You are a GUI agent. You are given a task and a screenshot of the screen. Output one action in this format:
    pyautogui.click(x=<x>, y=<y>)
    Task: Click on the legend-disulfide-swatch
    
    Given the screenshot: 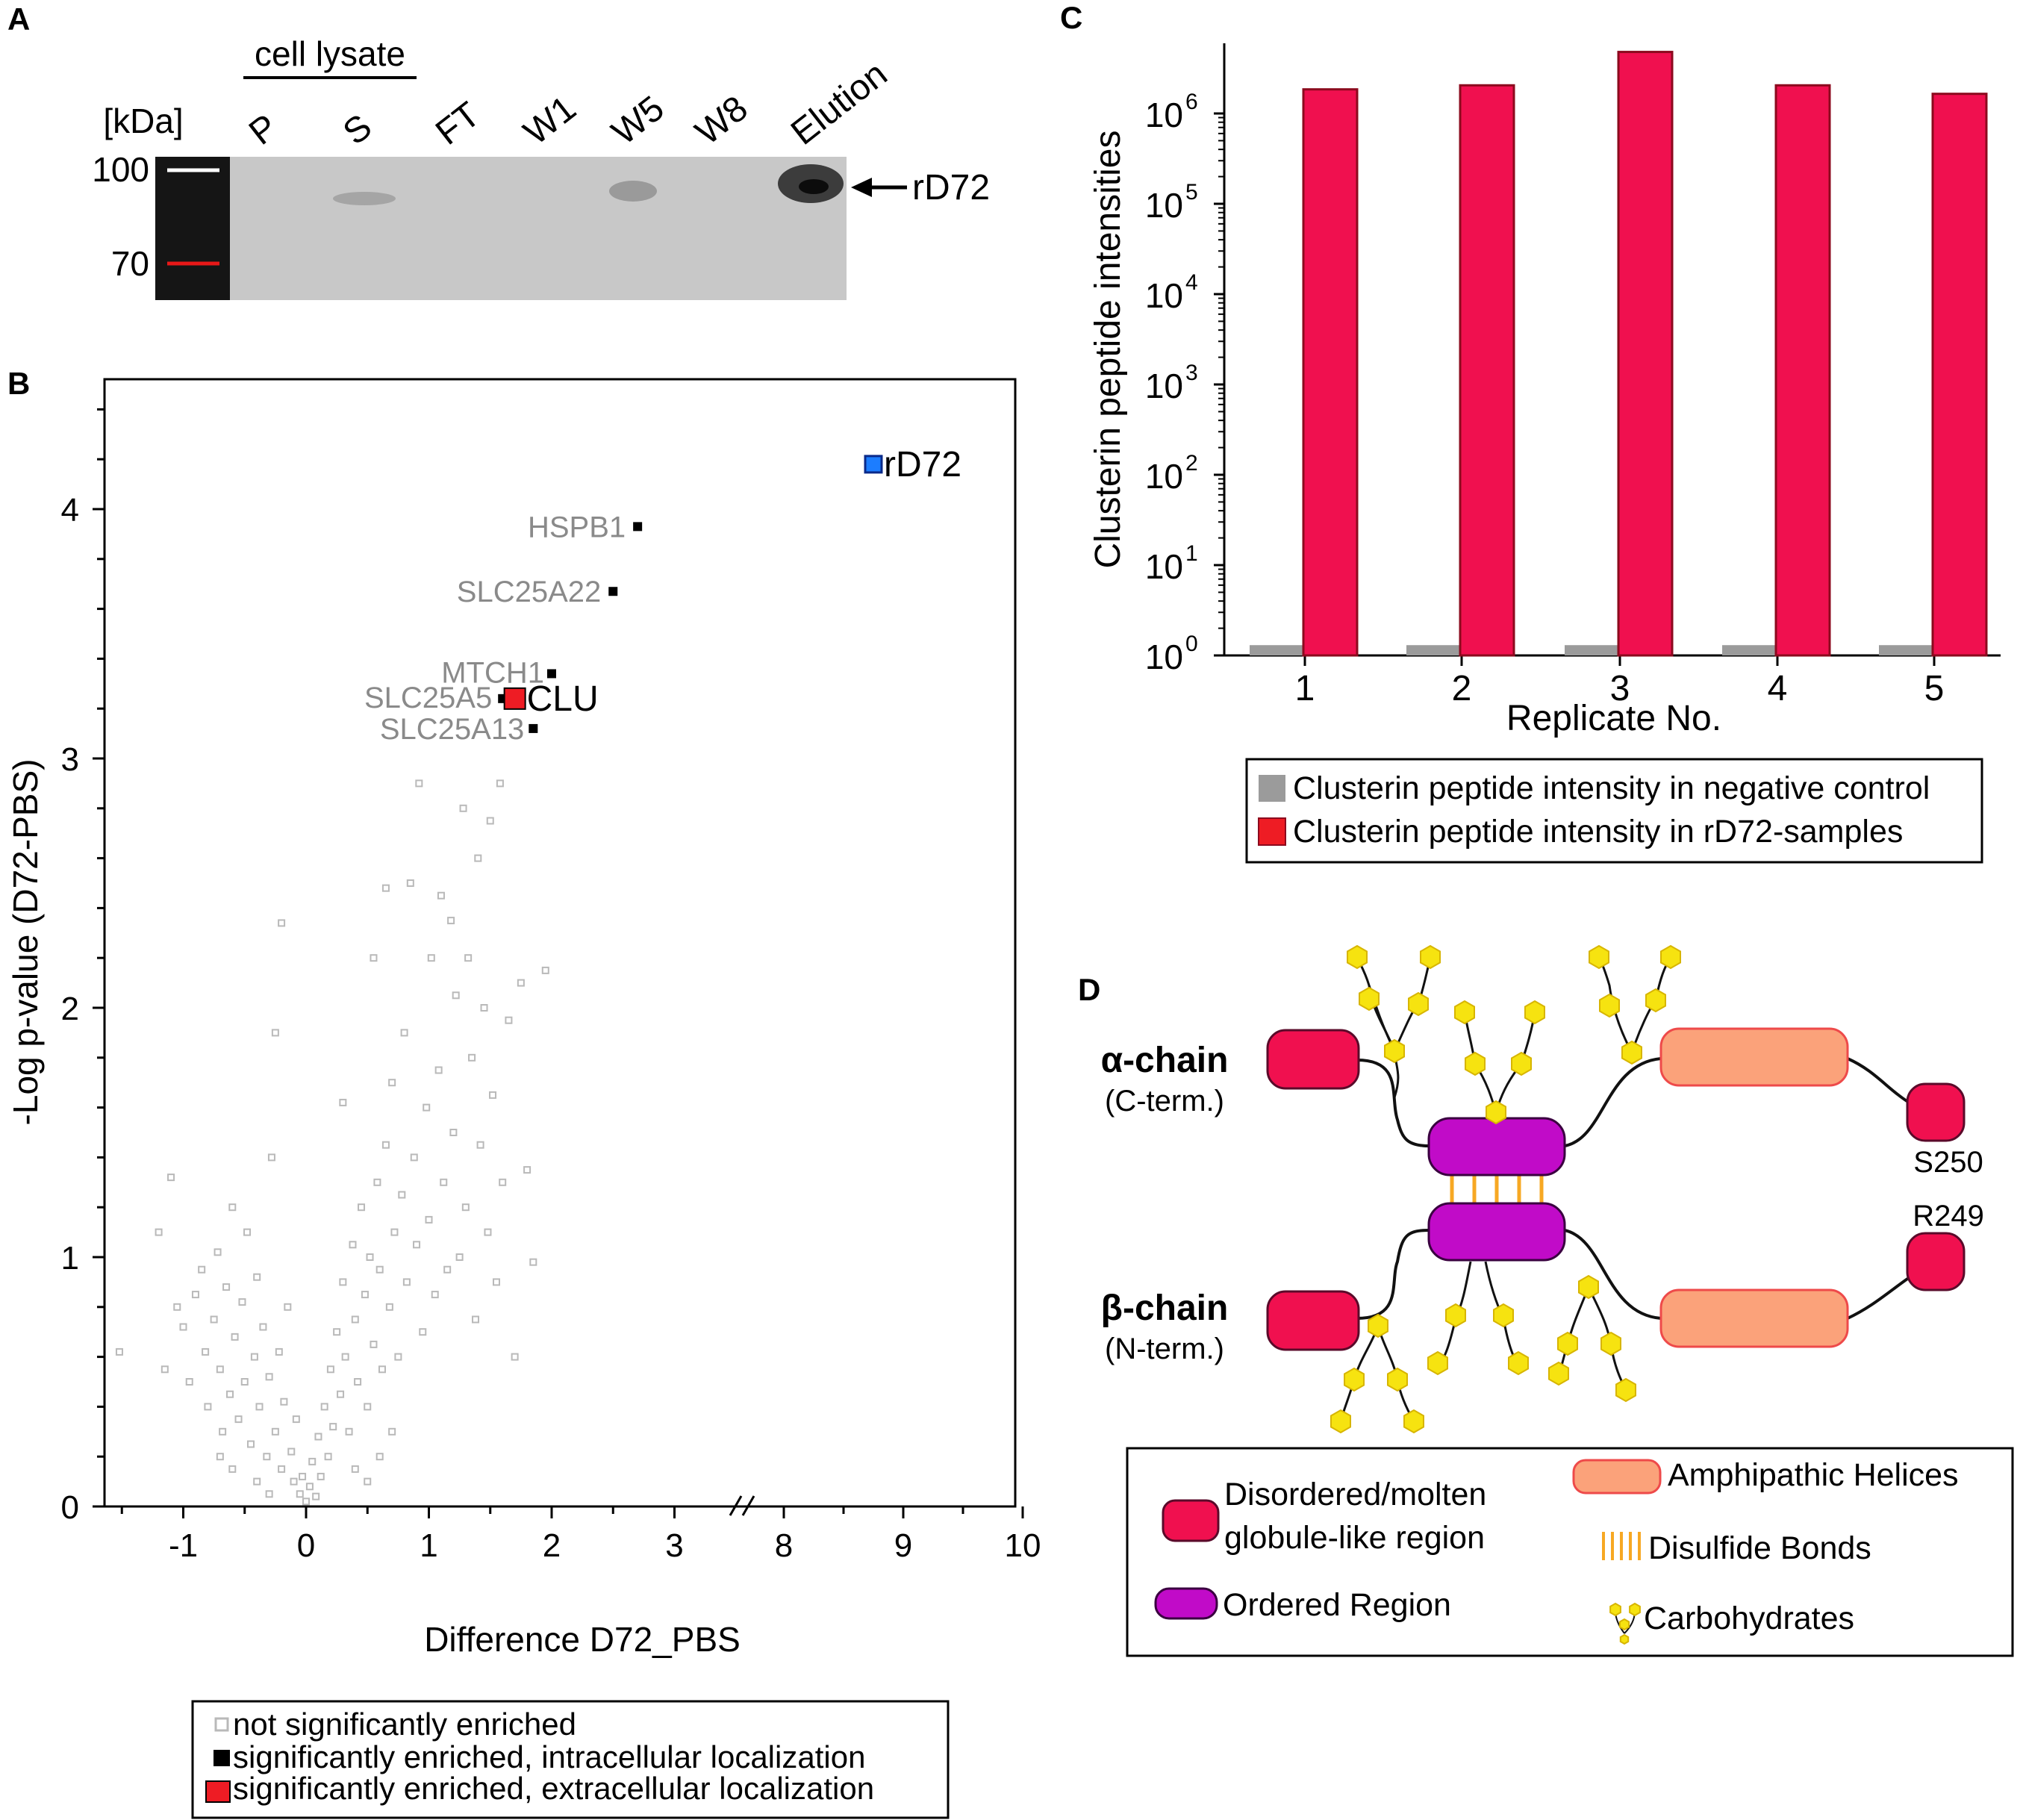 What is the action you would take?
    pyautogui.click(x=1621, y=1546)
    